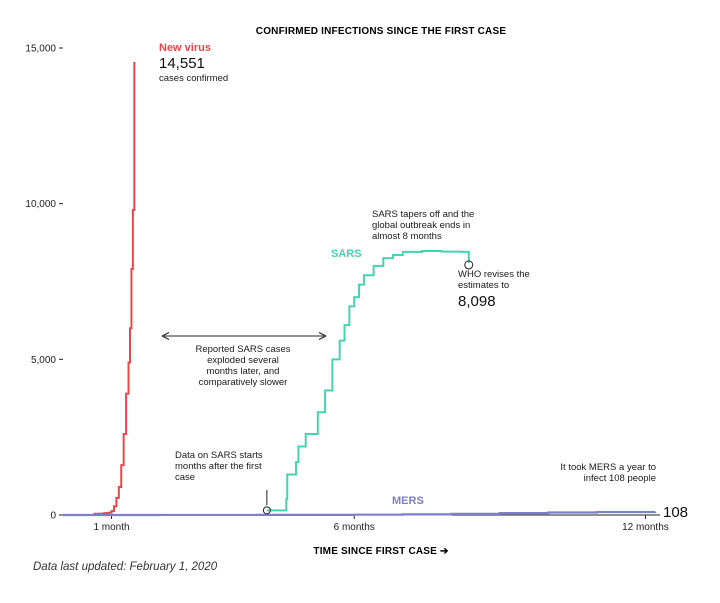 The image size is (720, 603). What do you see at coordinates (182, 63) in the screenshot?
I see `new-virus-value: 14,551` at bounding box center [182, 63].